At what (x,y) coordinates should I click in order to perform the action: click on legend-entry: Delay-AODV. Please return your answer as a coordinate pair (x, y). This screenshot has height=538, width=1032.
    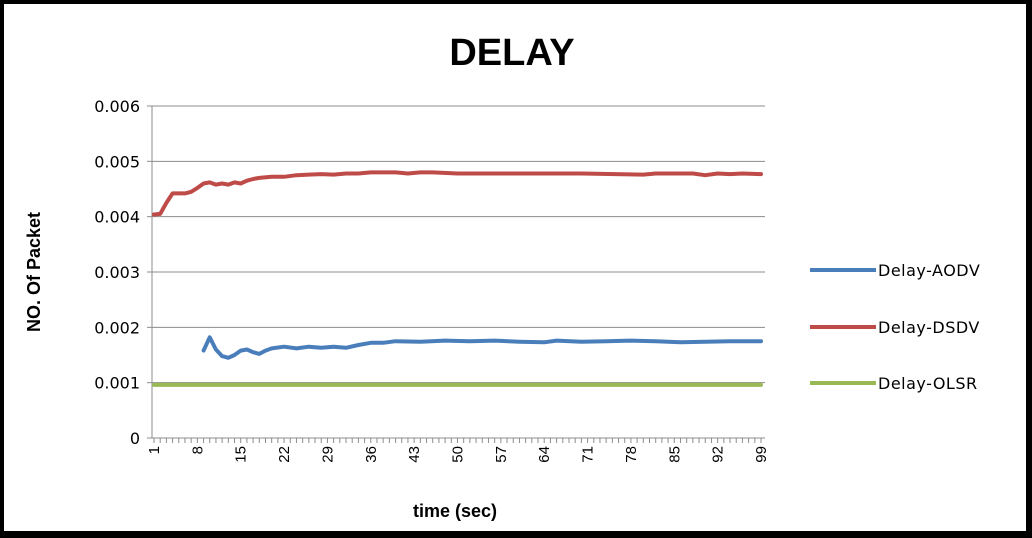
    Looking at the image, I should click on (929, 270).